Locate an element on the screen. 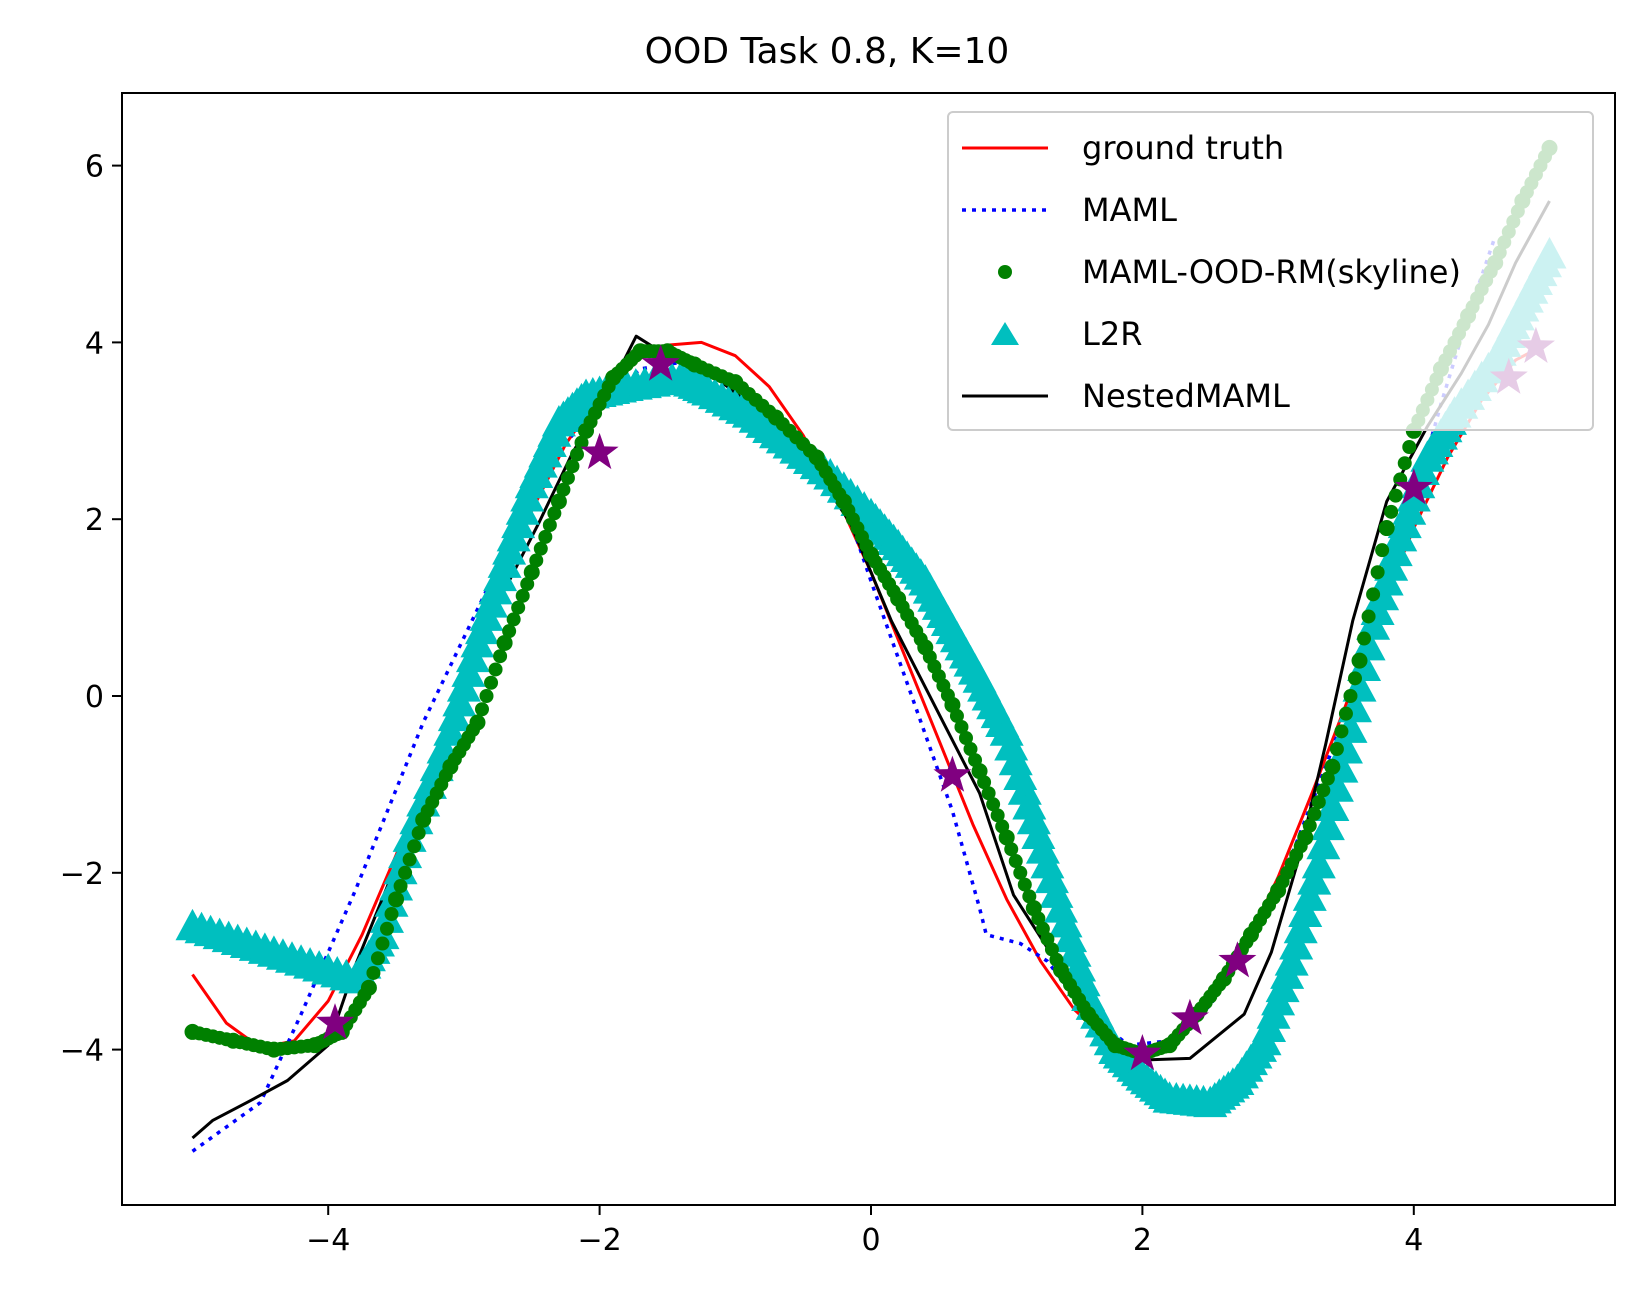  y-tick-label: 4 is located at coordinates (94, 343).